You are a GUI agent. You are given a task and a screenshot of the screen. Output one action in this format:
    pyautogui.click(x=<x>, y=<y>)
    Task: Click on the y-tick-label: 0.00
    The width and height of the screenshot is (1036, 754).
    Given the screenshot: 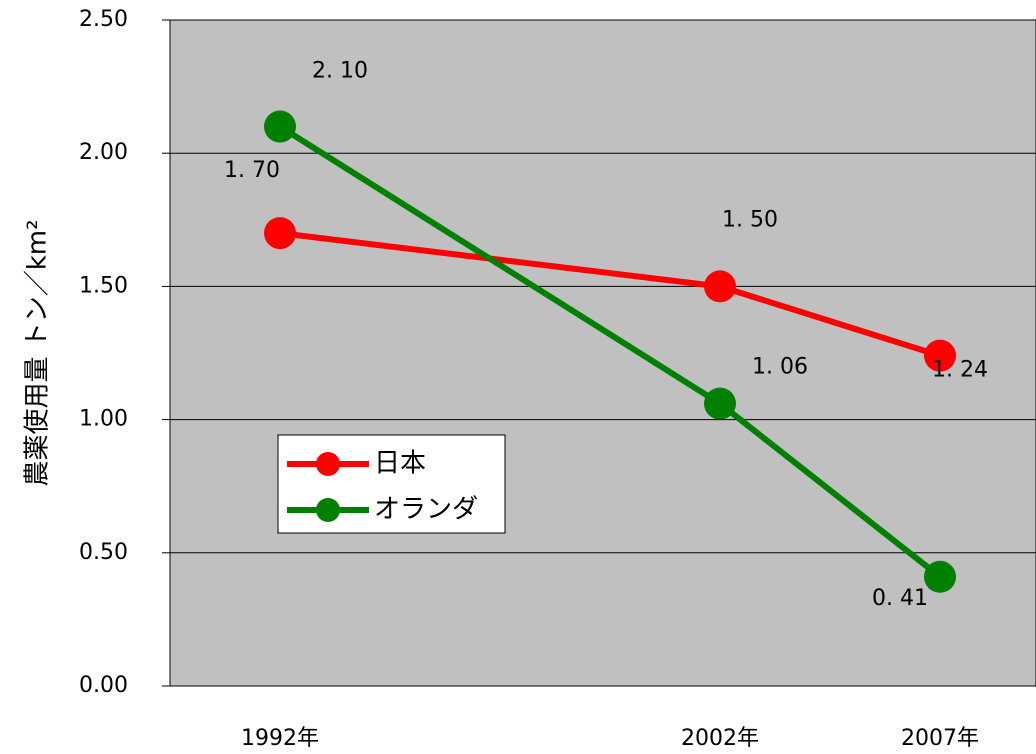 What is the action you would take?
    pyautogui.click(x=103, y=685)
    